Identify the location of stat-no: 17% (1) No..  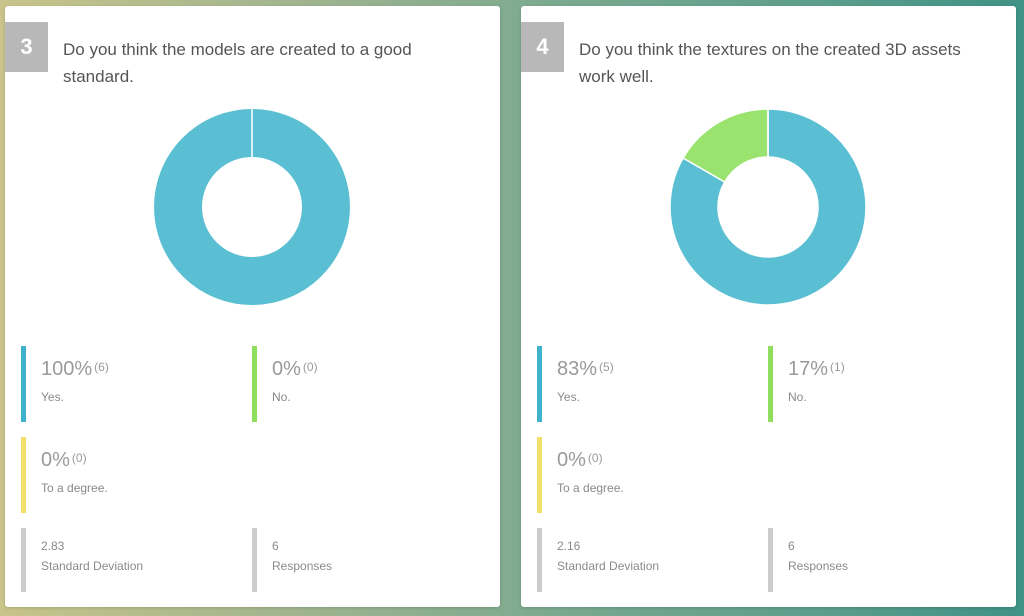
(858, 384).